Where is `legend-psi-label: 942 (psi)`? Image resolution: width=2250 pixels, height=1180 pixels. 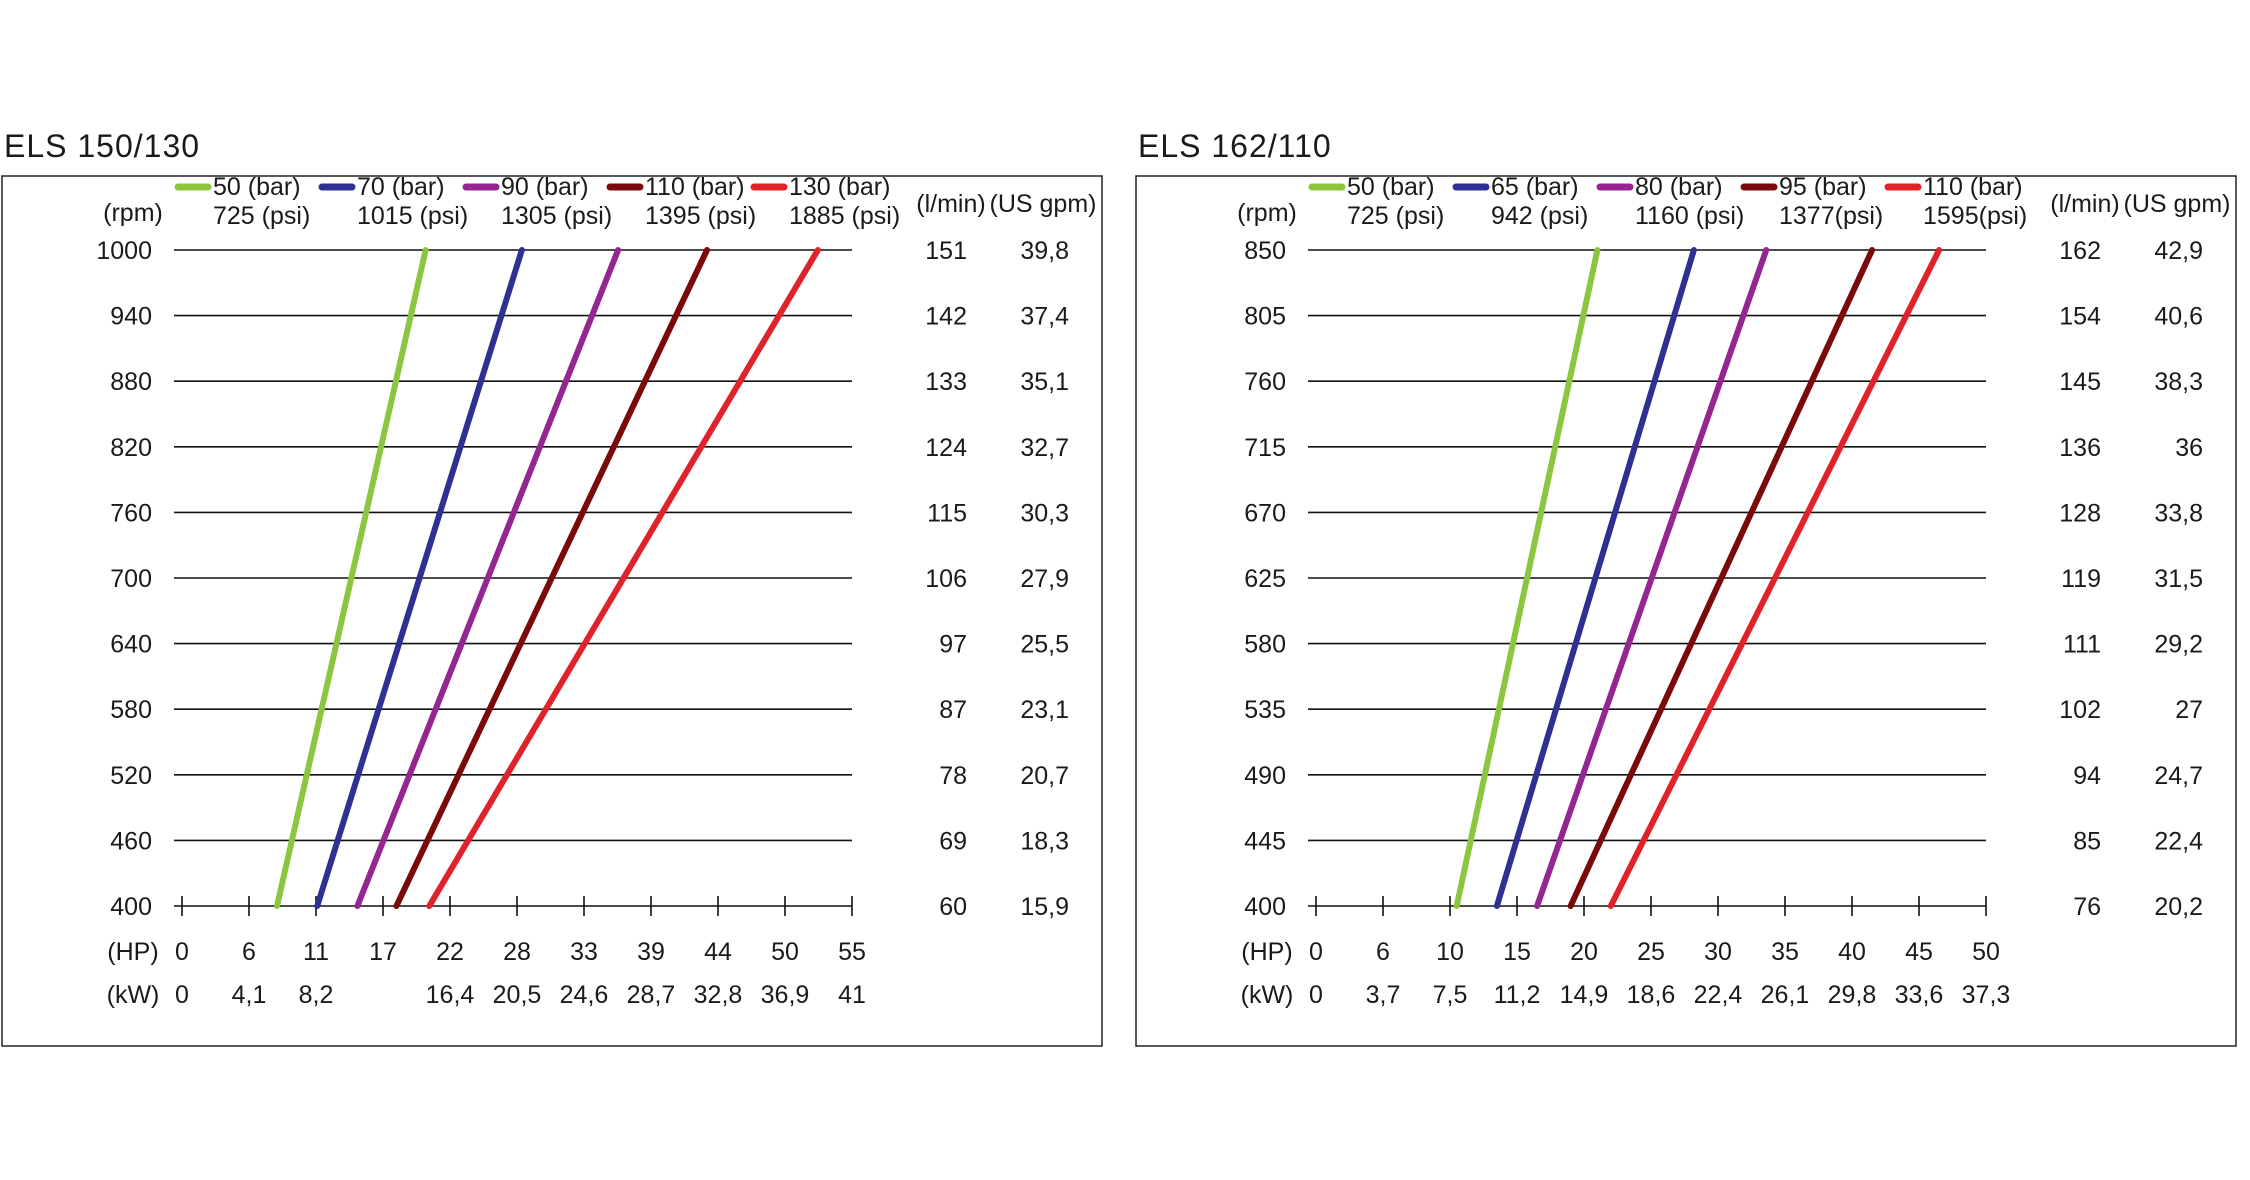 legend-psi-label: 942 (psi) is located at coordinates (1539, 216).